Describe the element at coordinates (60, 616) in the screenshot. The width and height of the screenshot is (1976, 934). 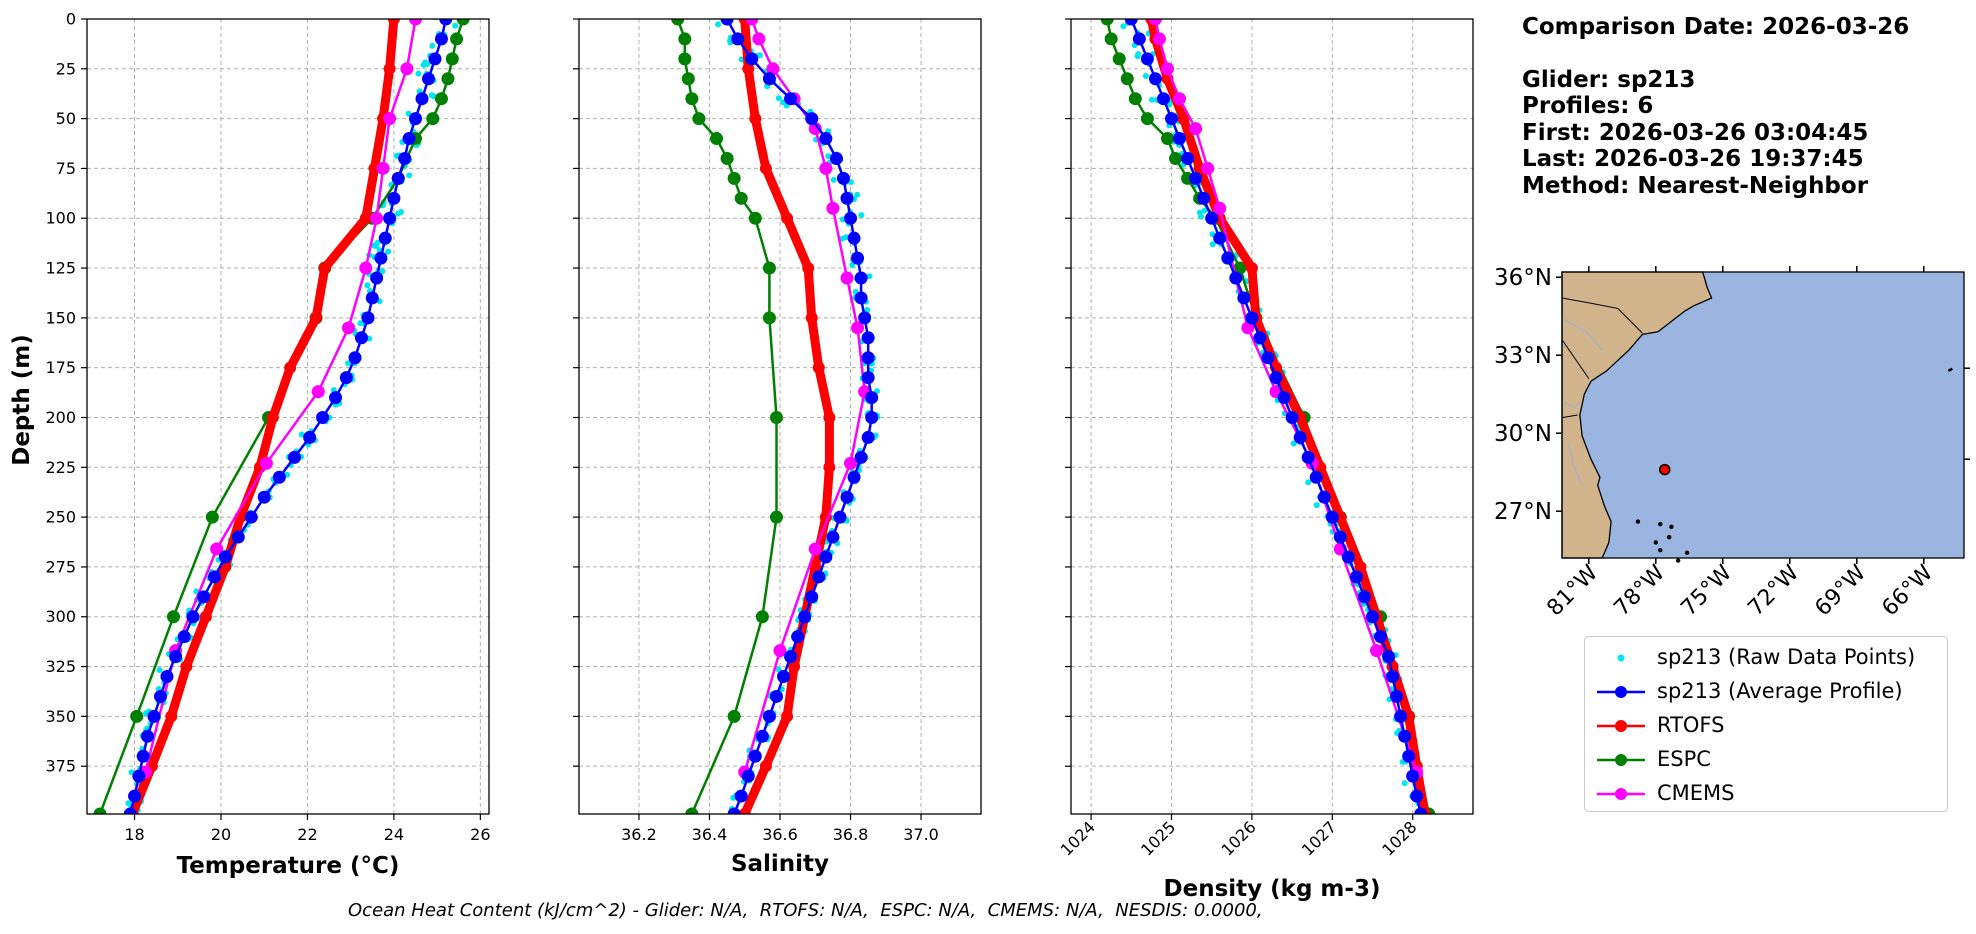
I see `y-tick-label: 300` at that location.